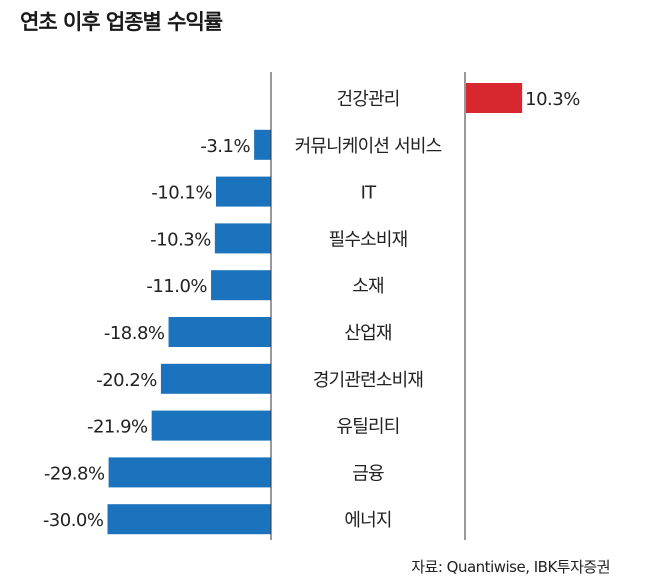 This screenshot has height=586, width=650. I want to click on category-label: 경기관련소비재, so click(368, 380).